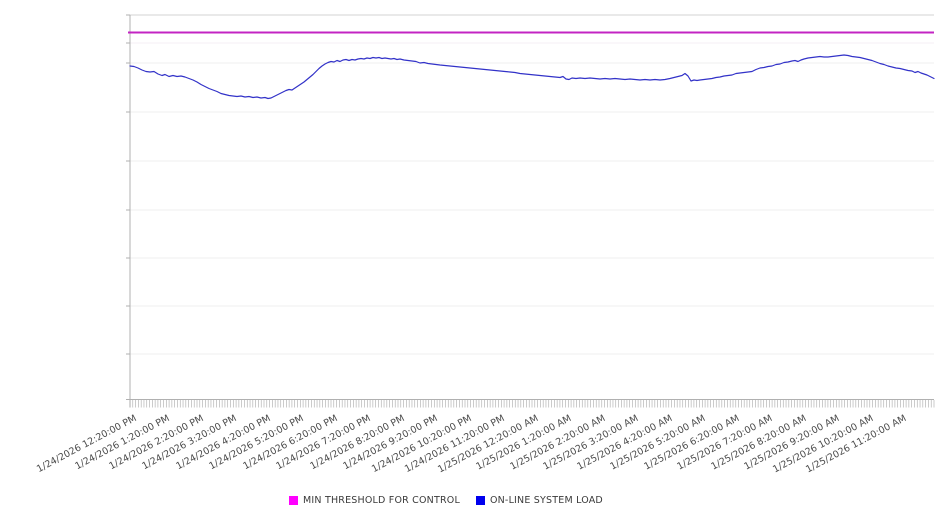 The image size is (946, 526). I want to click on x-axis-minor-ticks, so click(532, 404).